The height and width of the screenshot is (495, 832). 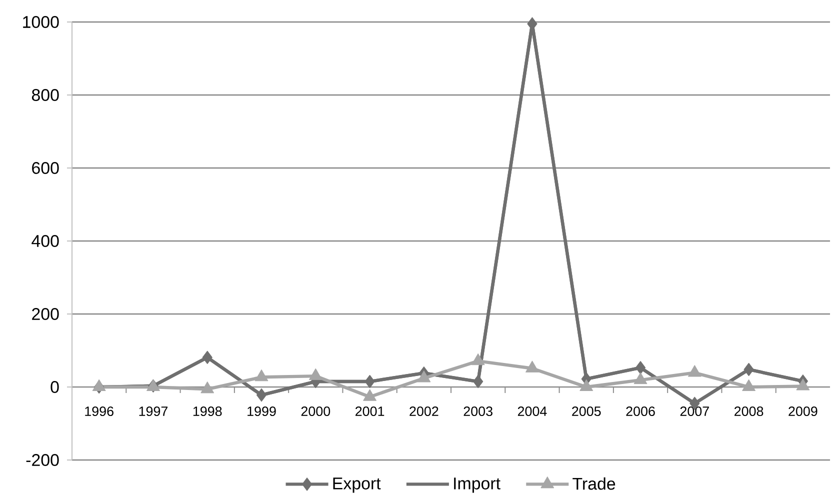 I want to click on y-tick-label: 600, so click(x=45, y=168).